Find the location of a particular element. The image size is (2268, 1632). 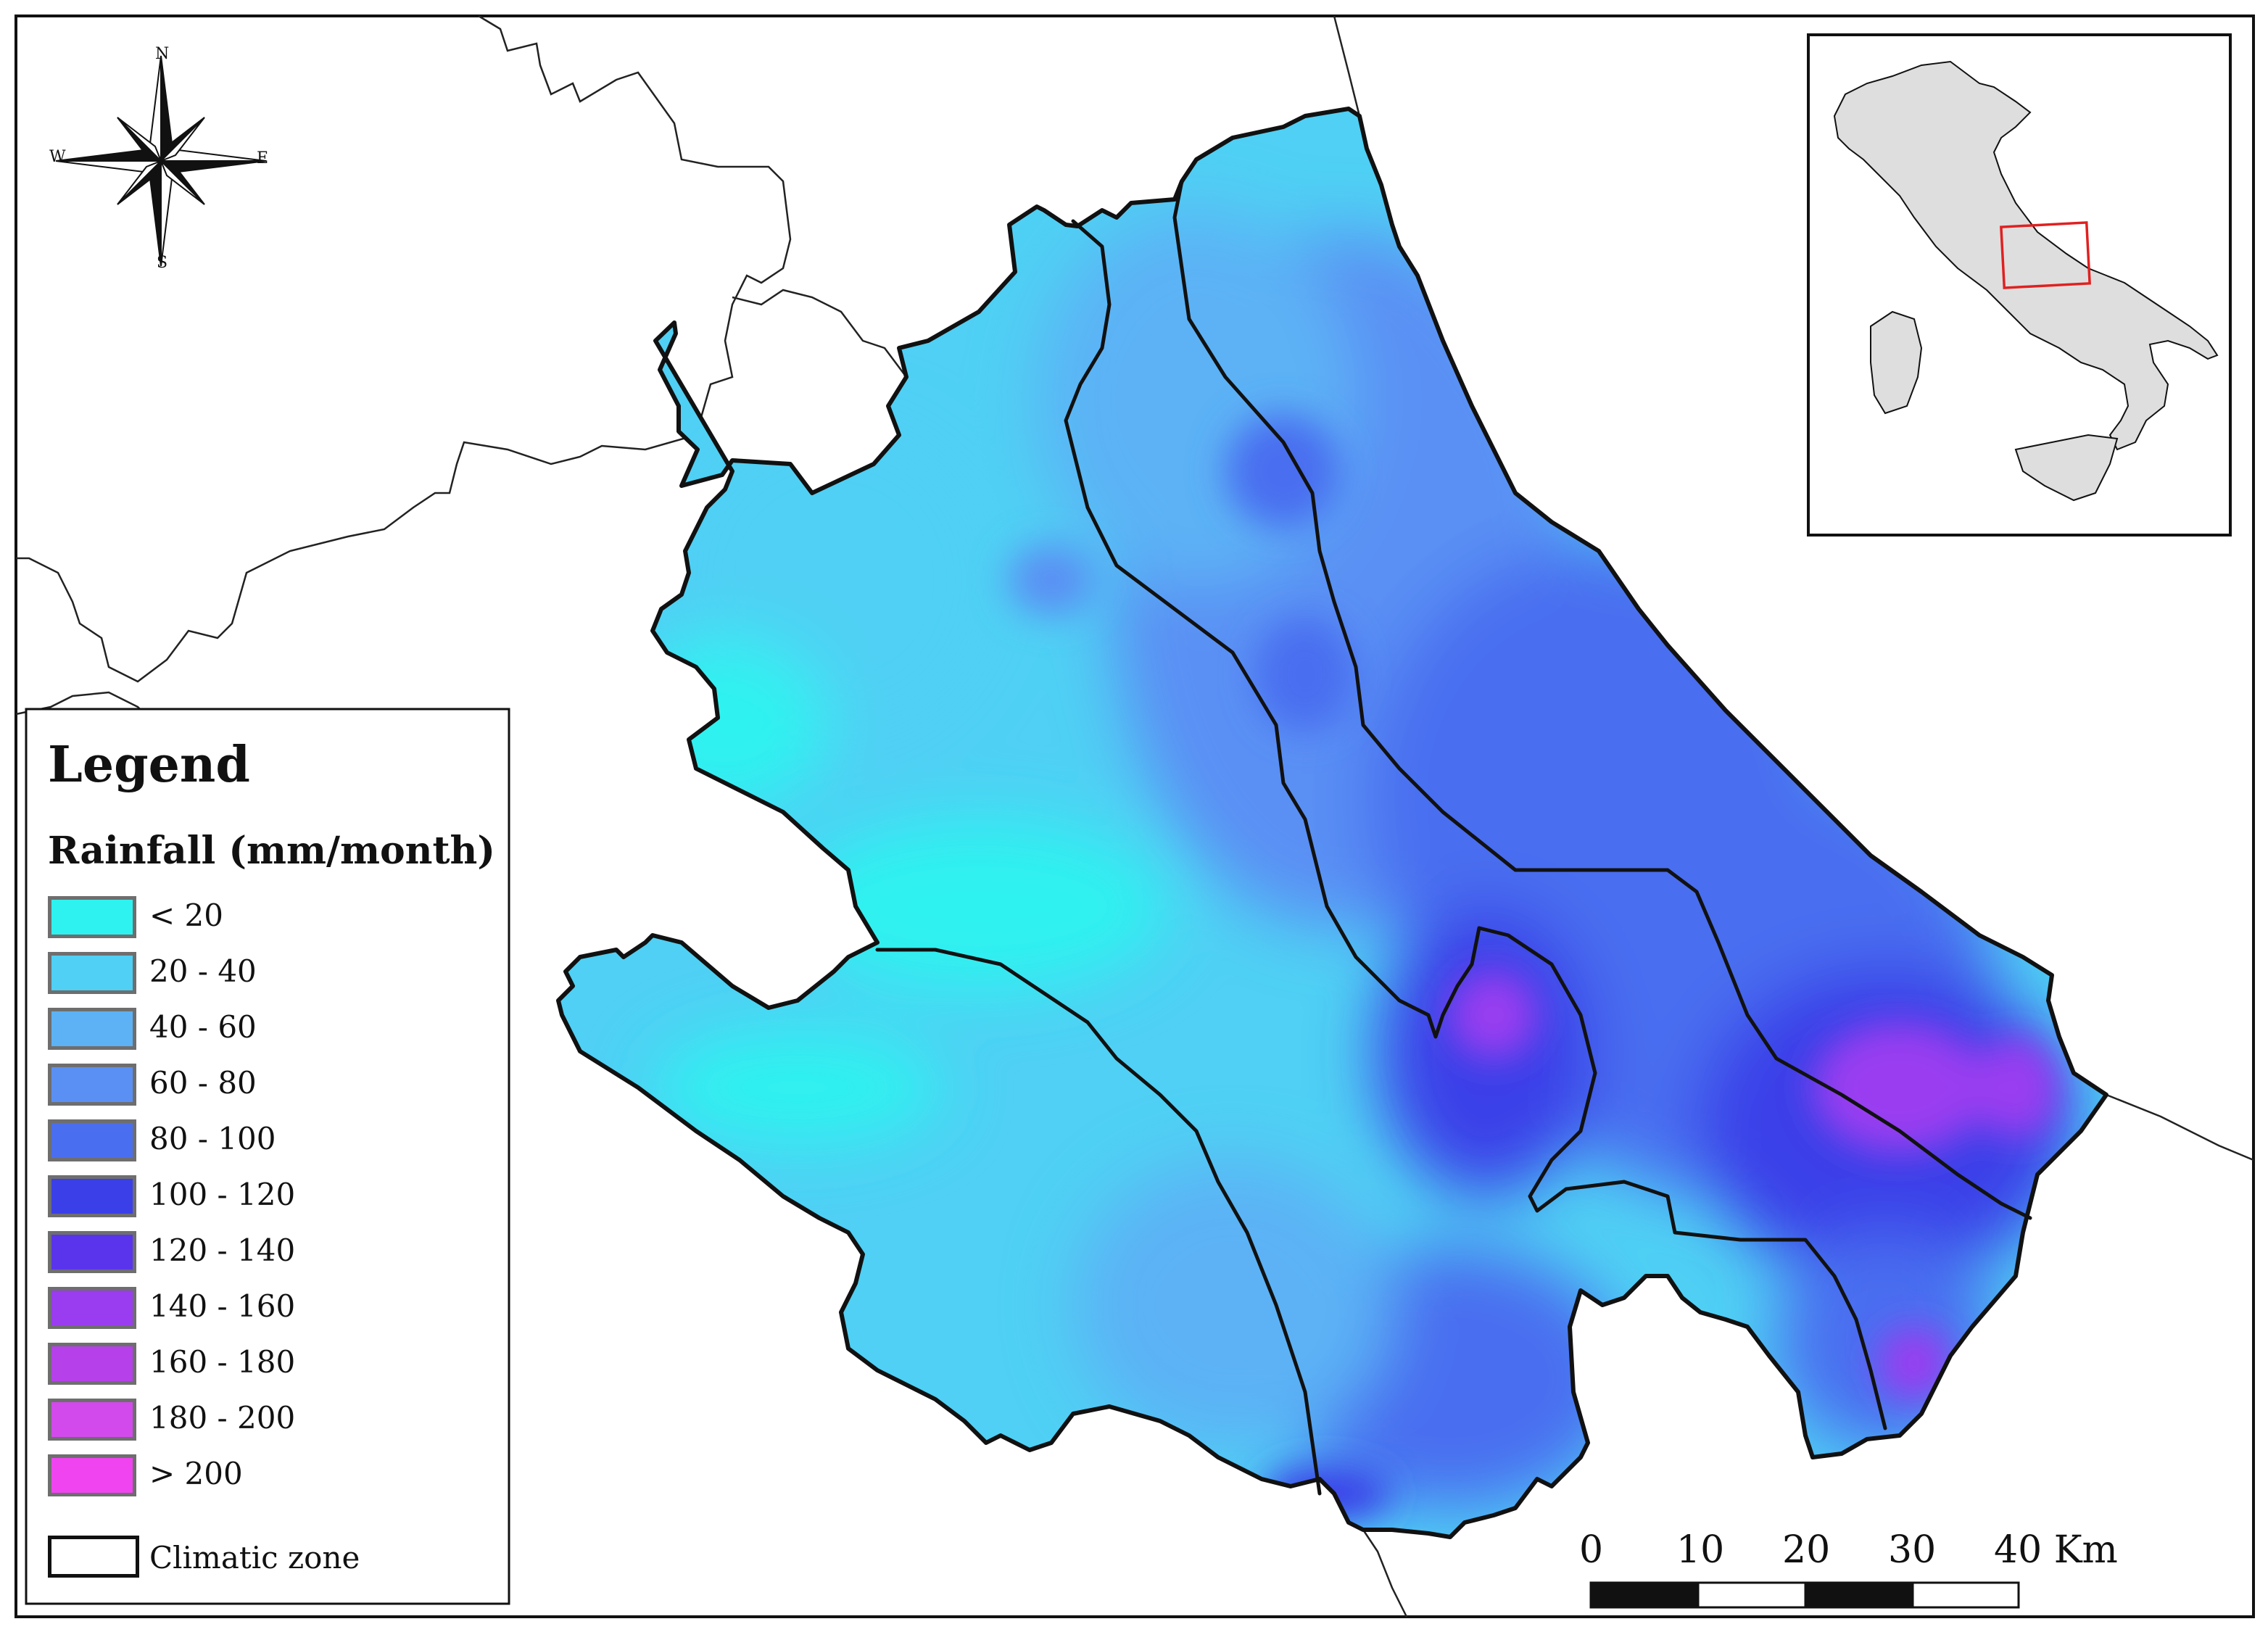

compass-west-label: W is located at coordinates (57, 157).